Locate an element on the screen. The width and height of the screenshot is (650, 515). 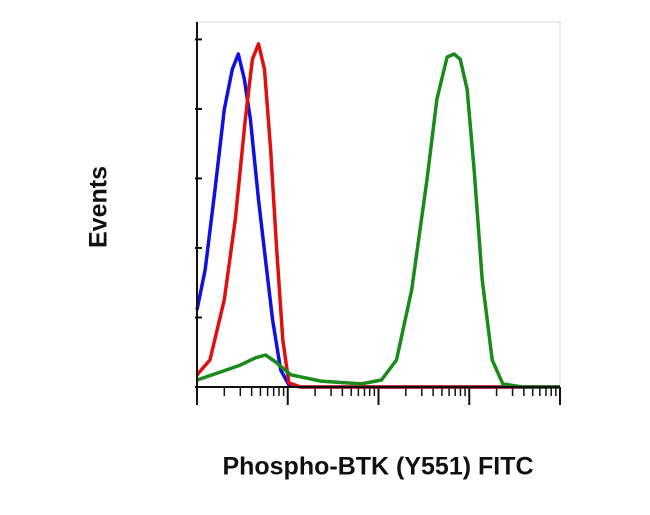
x-axis-label: Phospho-BTK (Y551) FITC is located at coordinates (377, 467).